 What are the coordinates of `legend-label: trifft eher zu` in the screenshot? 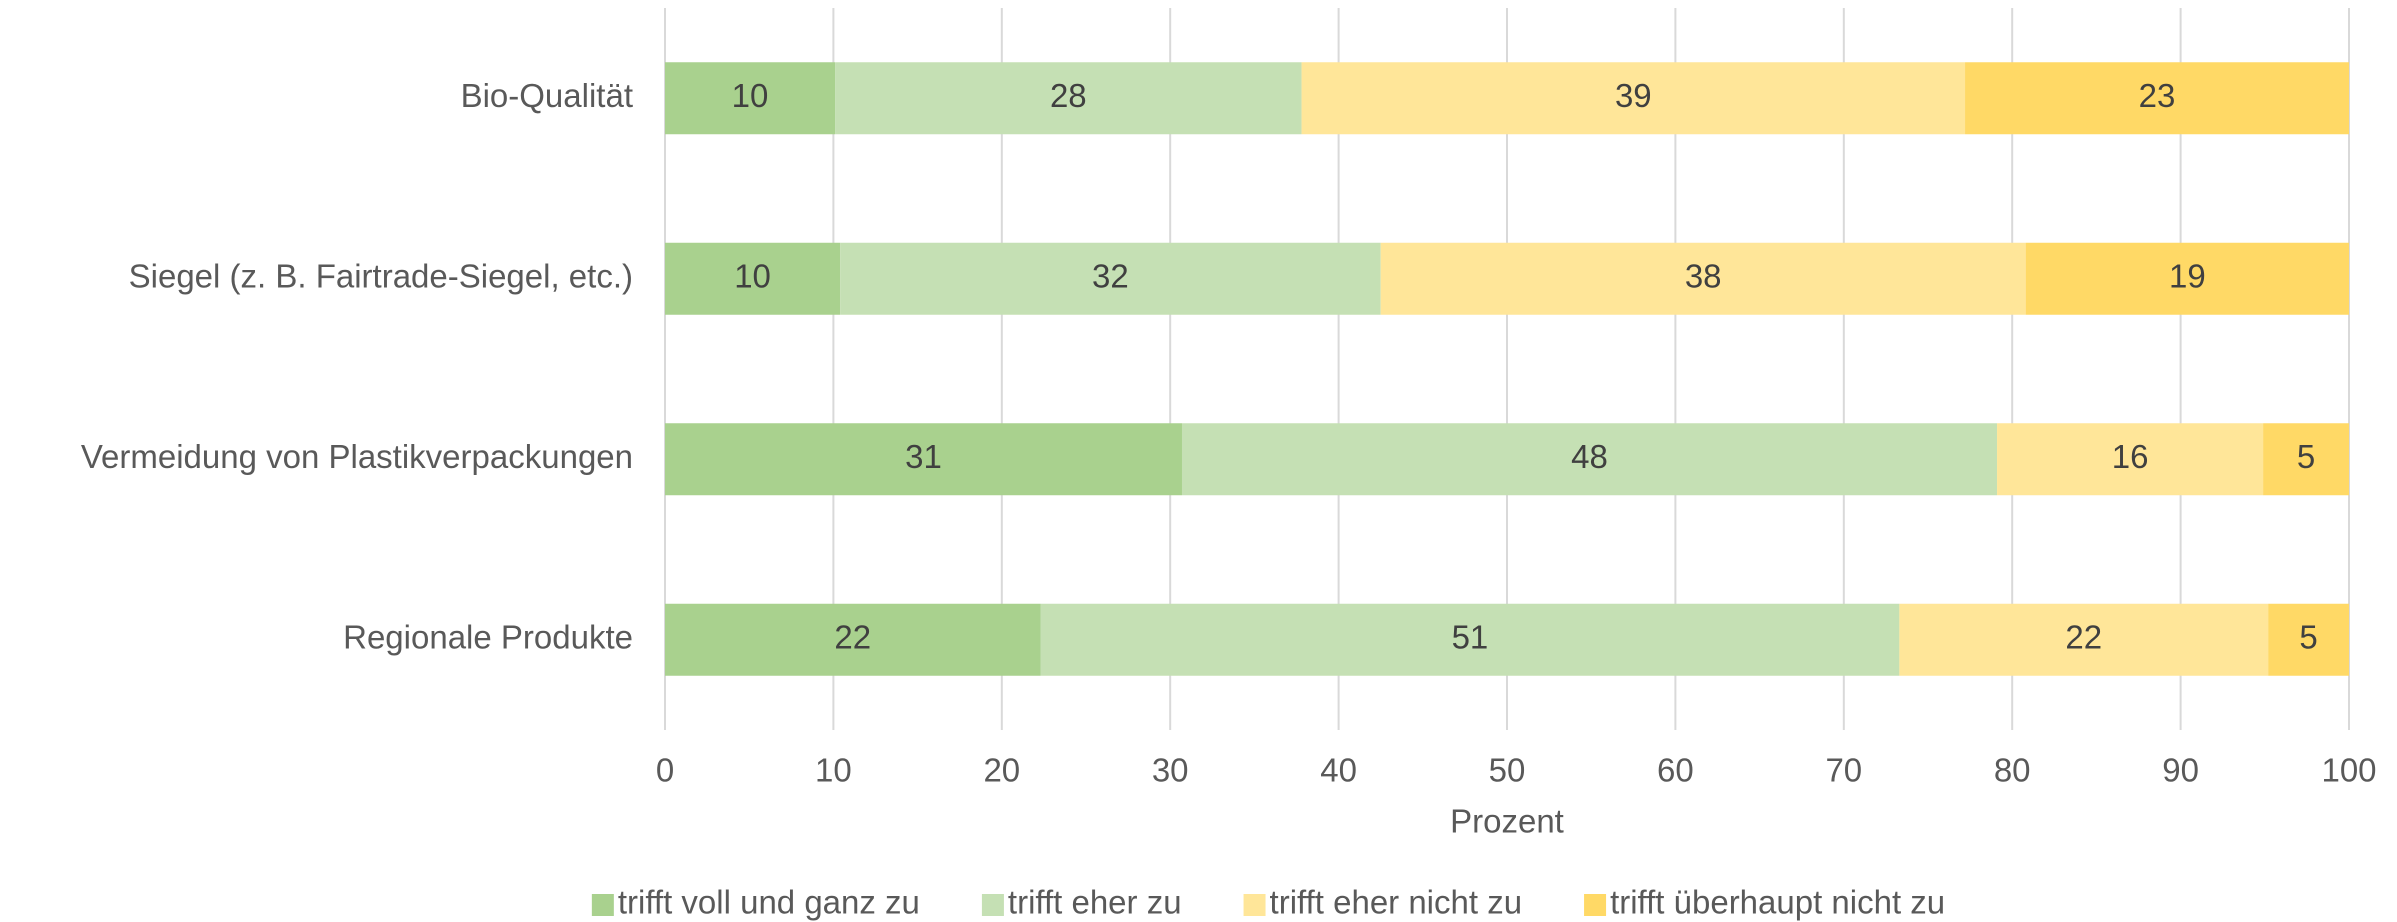 It's located at (1095, 902).